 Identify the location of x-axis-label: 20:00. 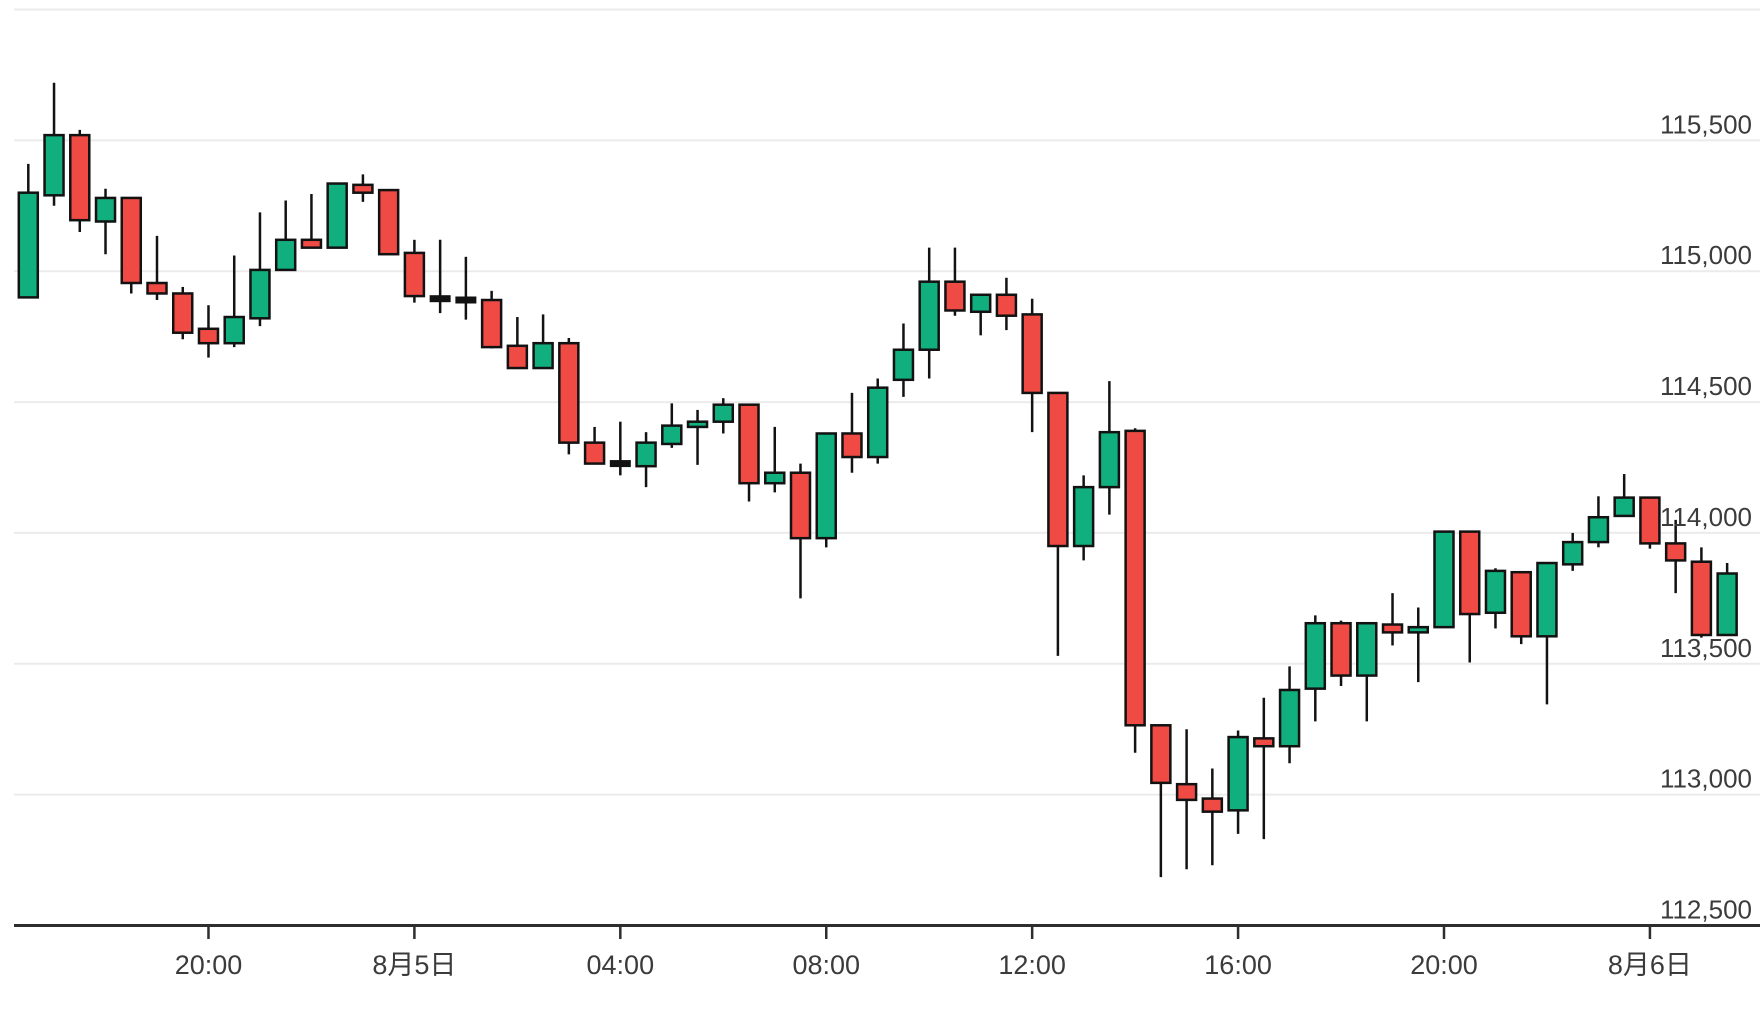
(1444, 965).